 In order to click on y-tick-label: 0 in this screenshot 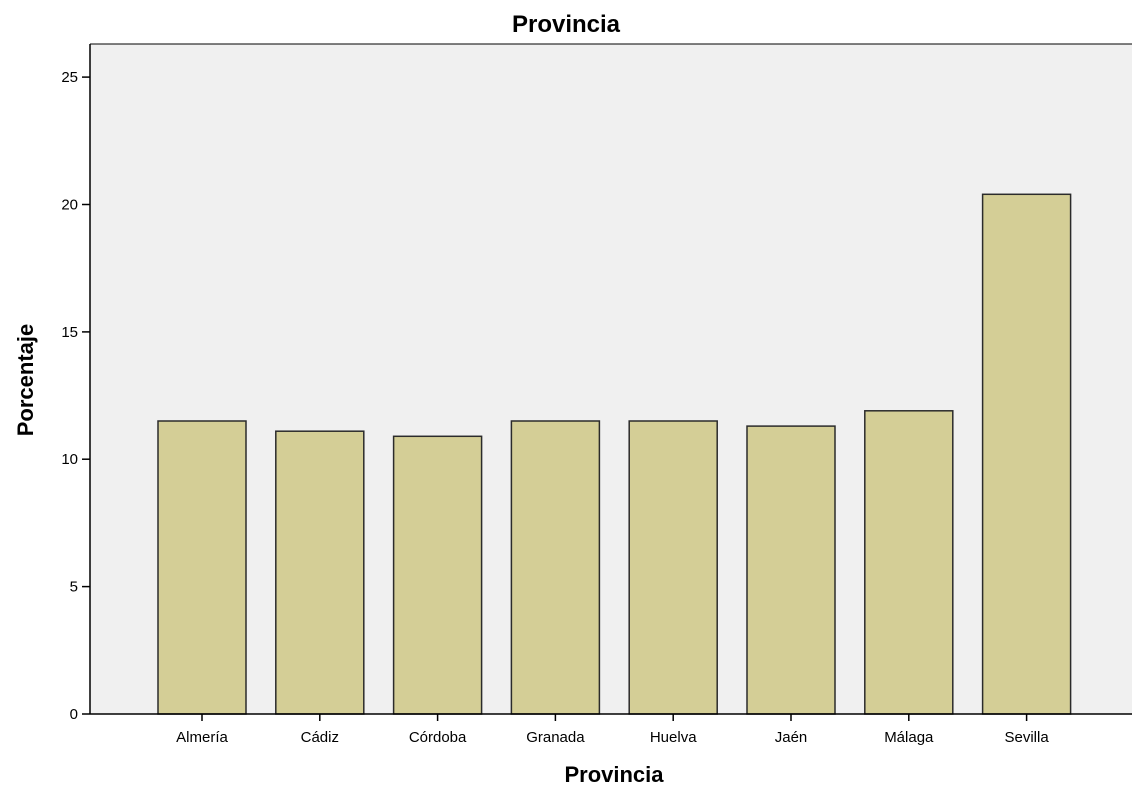, I will do `click(74, 714)`.